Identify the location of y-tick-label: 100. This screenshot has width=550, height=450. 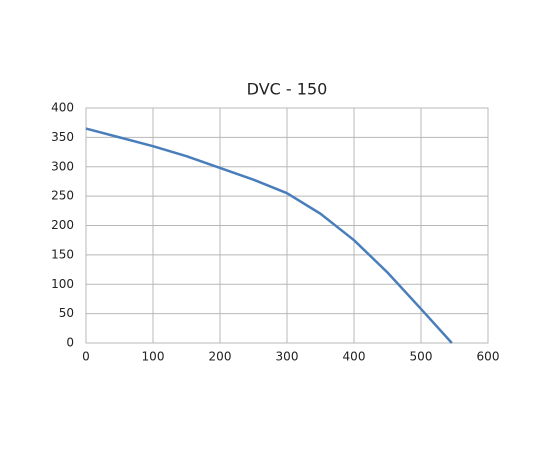
(62, 284).